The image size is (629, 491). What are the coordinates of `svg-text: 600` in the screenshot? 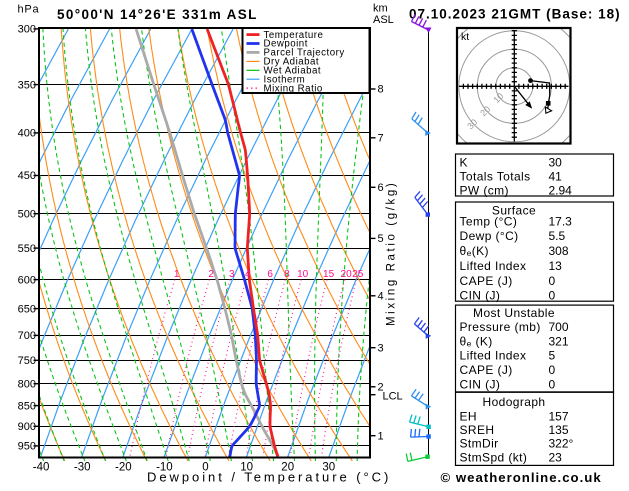 It's located at (27, 280).